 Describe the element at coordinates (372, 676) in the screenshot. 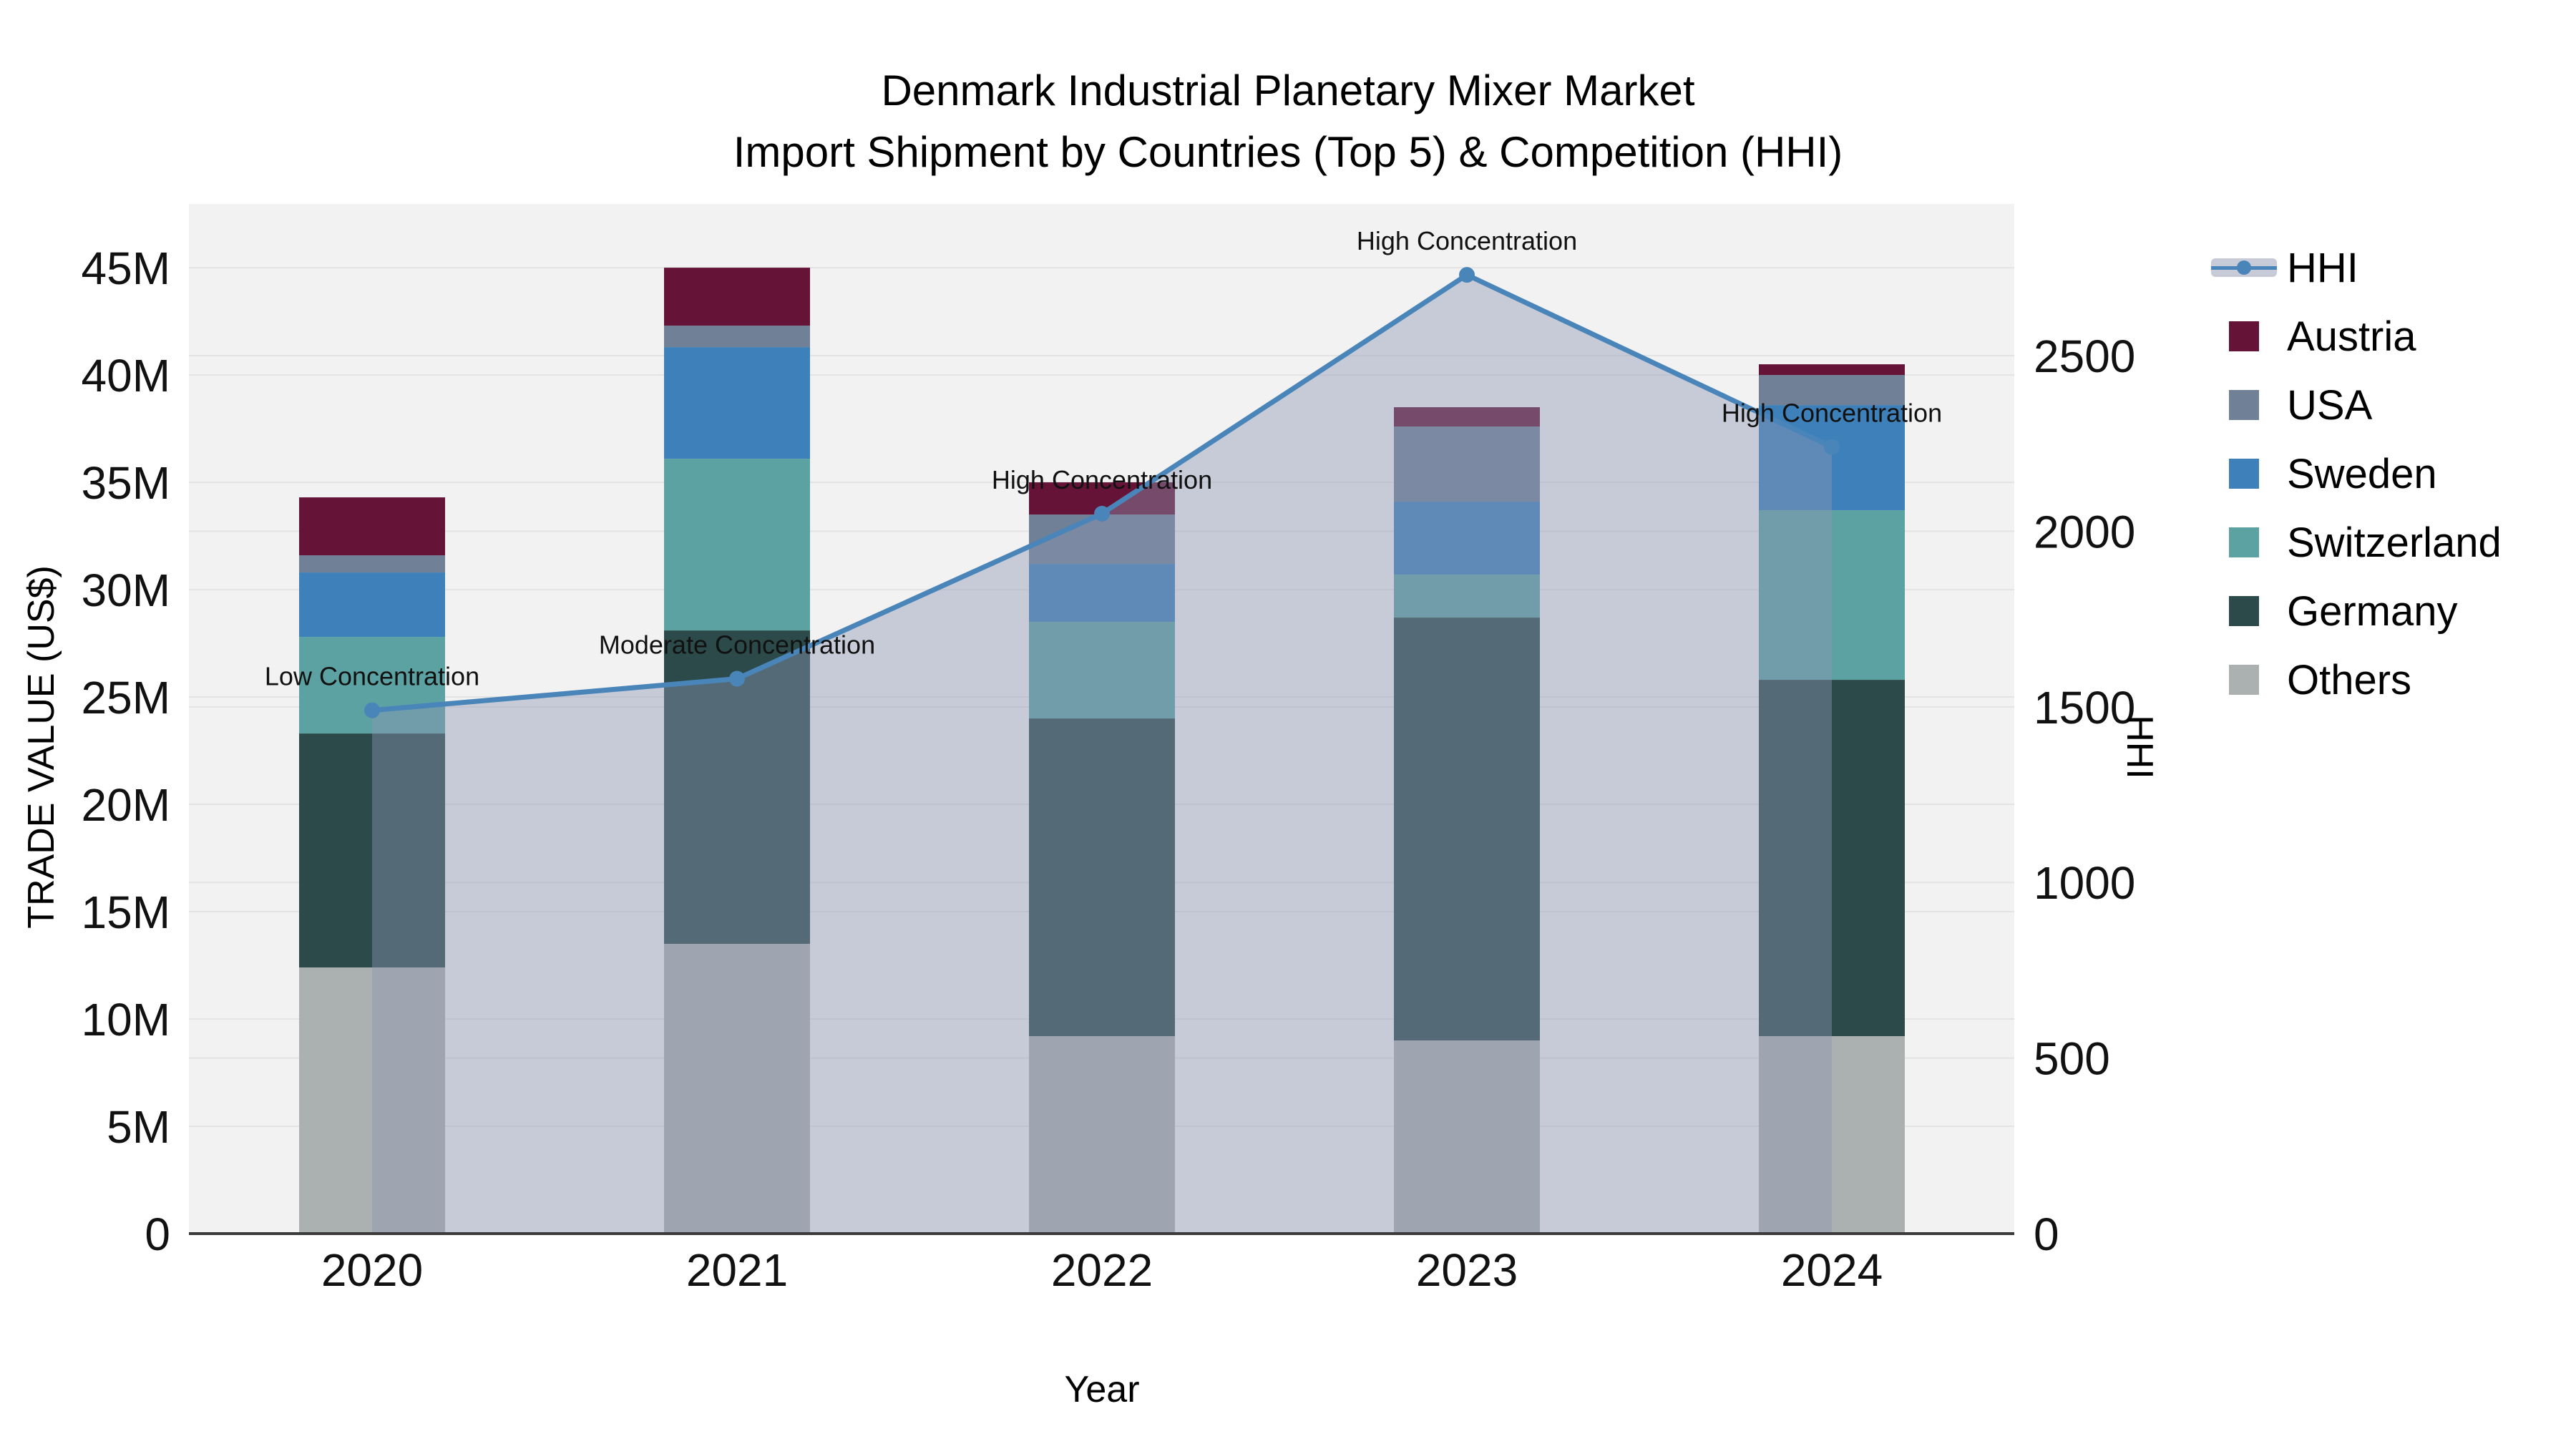

I see `hhi-annotation: Low Concentration` at that location.